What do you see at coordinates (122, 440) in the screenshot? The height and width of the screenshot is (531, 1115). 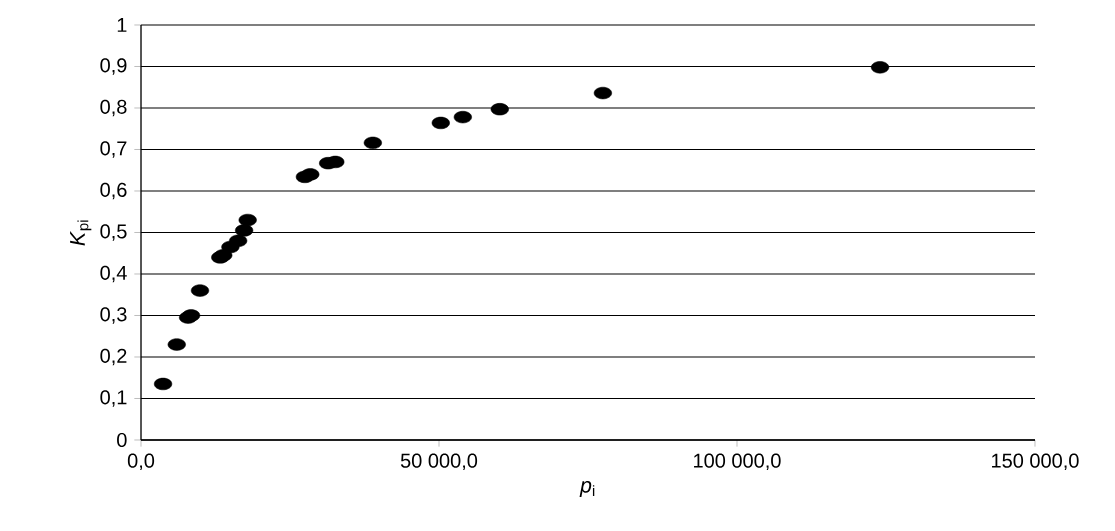 I see `y-tick-label: 0` at bounding box center [122, 440].